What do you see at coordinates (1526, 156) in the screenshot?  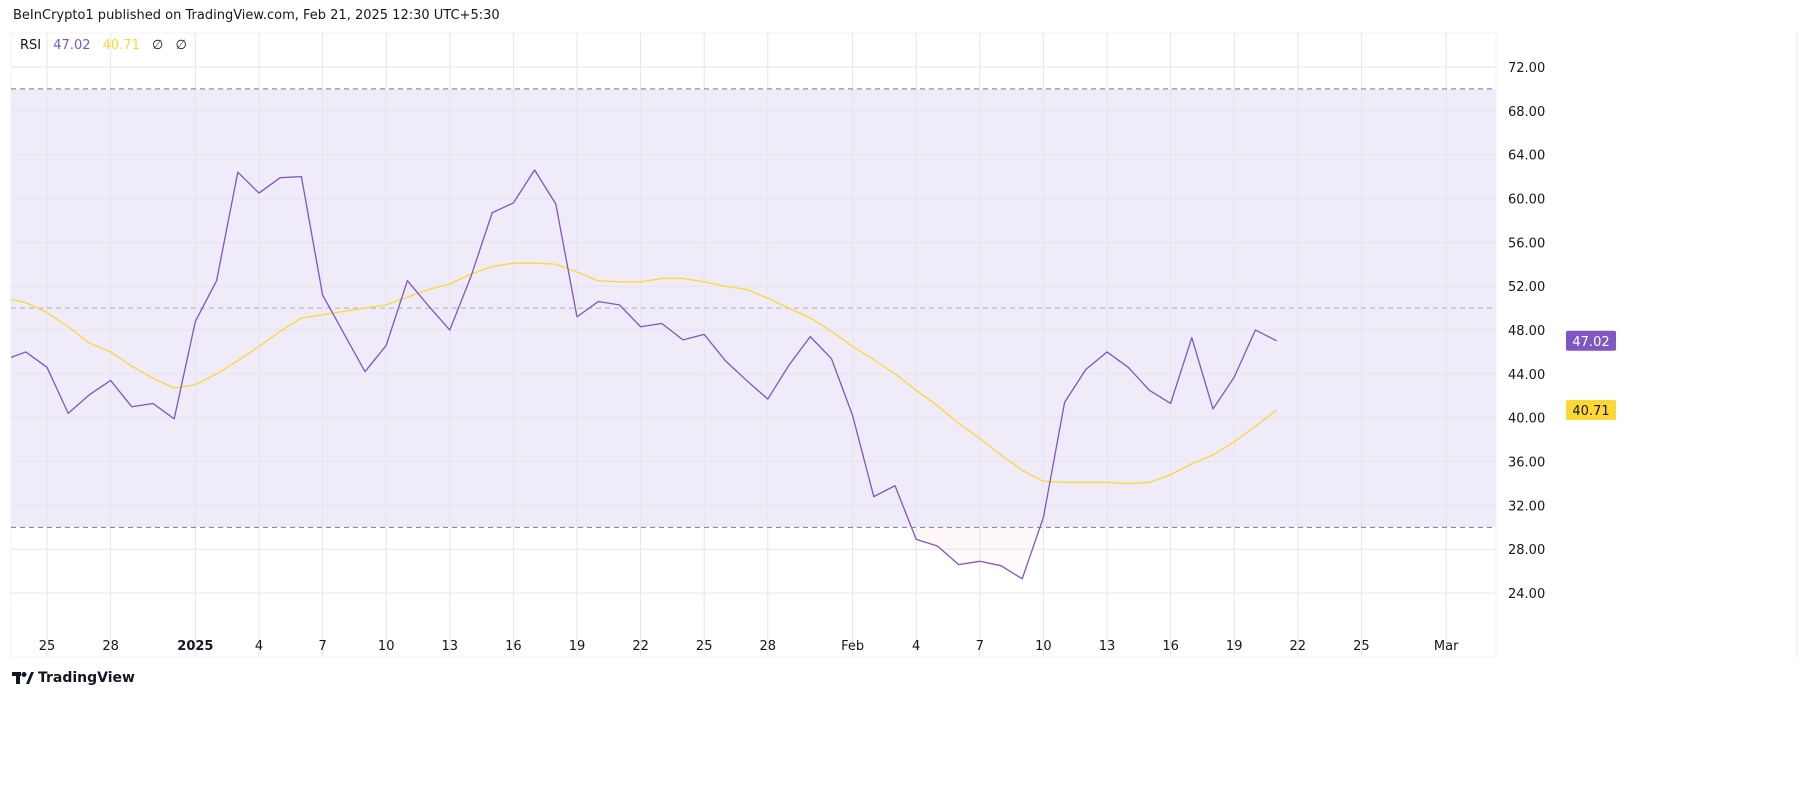 I see `y-tick-label: 64.00` at bounding box center [1526, 156].